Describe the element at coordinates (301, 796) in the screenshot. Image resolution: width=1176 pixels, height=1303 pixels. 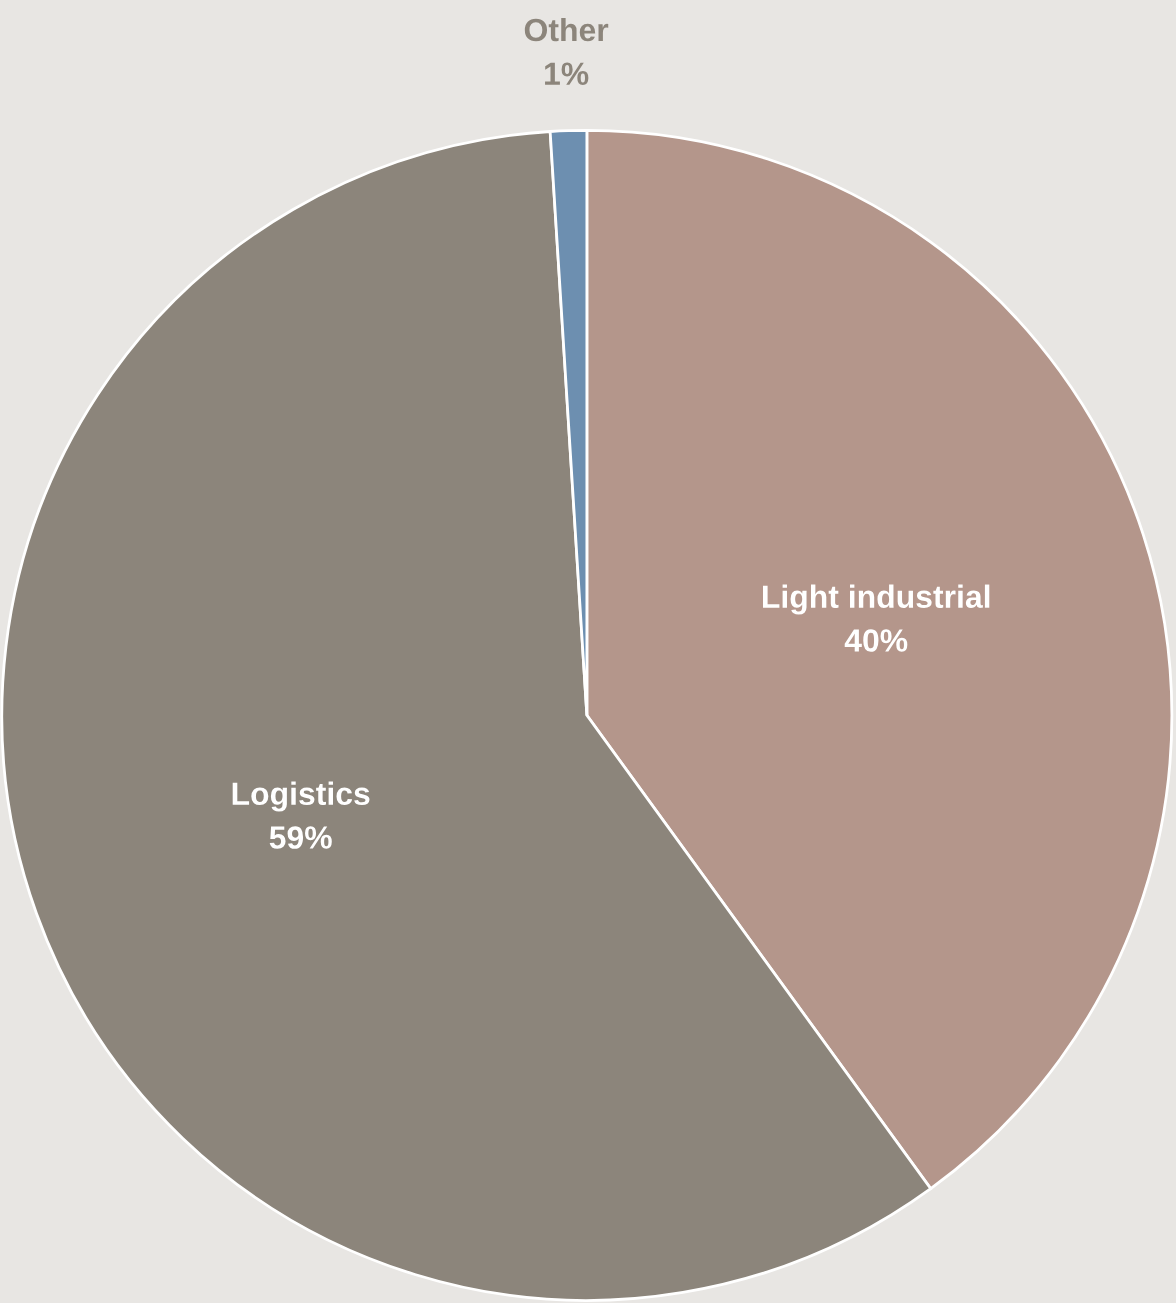
I see `slice-label: Logistics` at that location.